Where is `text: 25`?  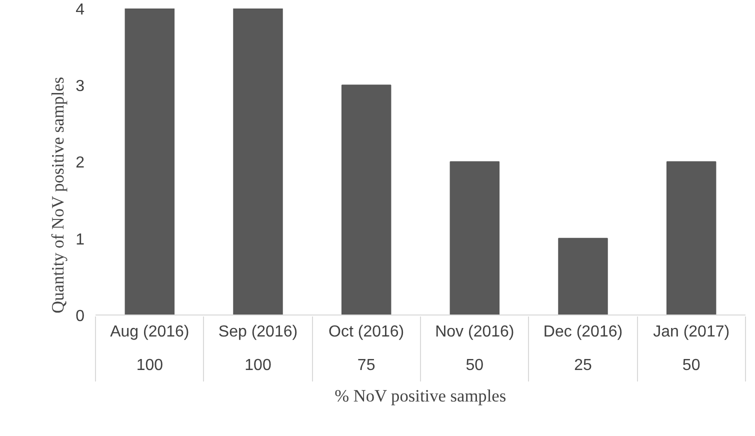 text: 25 is located at coordinates (583, 365).